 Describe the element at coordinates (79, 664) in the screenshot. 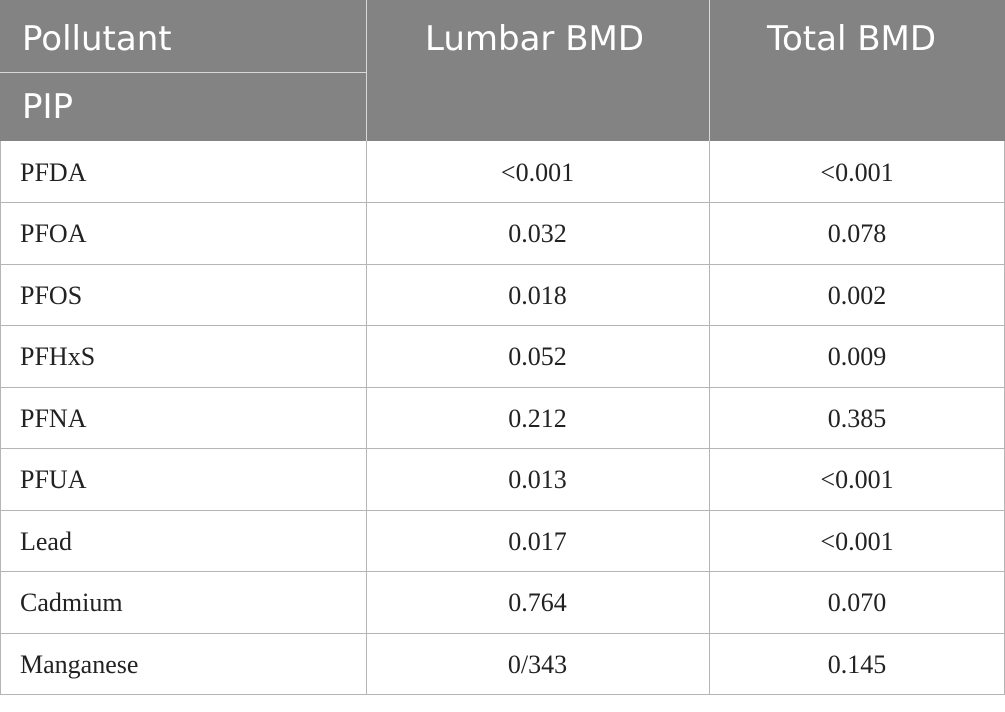

I see `pollutant-name: Manganese` at that location.